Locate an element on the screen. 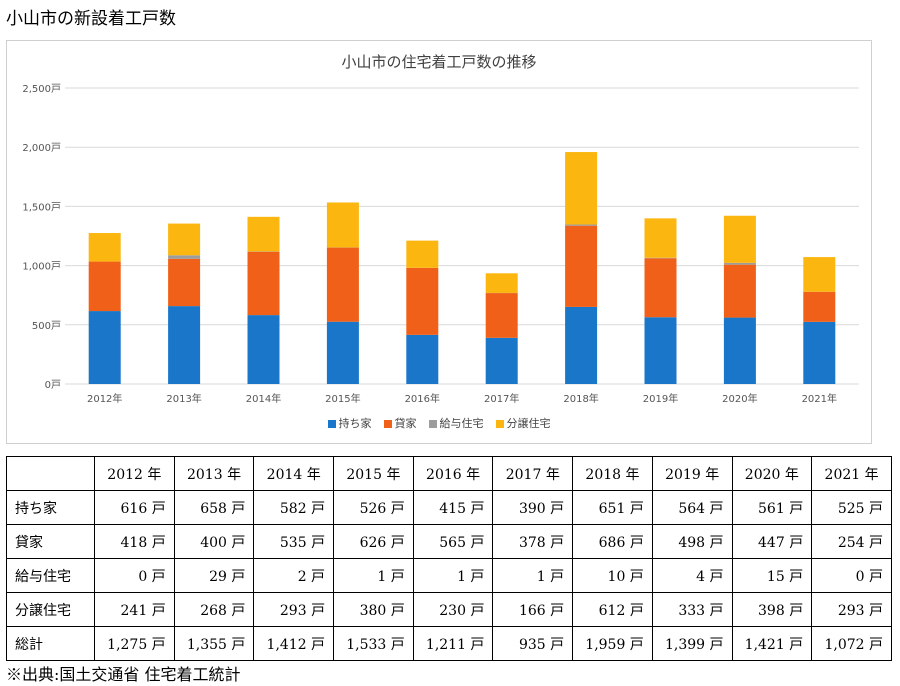  table-cell: 564 戸 is located at coordinates (692, 507).